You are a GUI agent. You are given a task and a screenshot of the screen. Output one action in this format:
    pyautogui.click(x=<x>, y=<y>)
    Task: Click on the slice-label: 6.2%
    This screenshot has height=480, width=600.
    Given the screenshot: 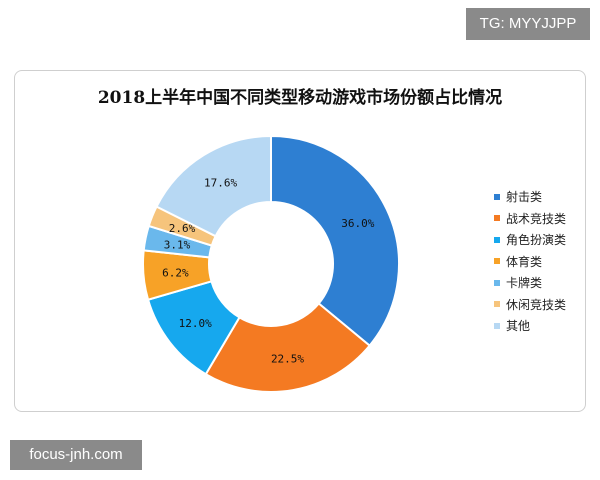 What is the action you would take?
    pyautogui.click(x=175, y=272)
    